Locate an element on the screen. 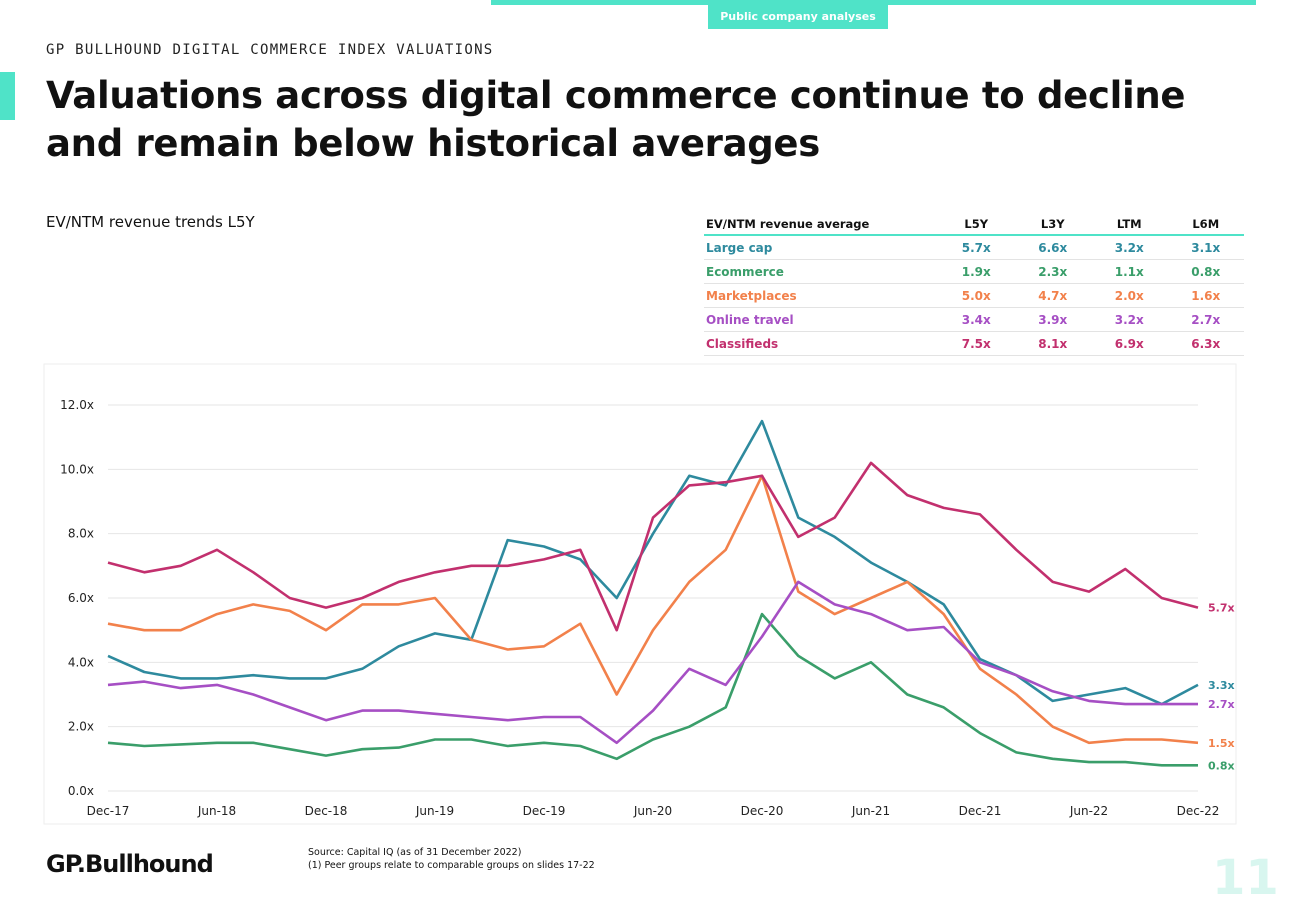  table-row: Classifieds 7.5x 8.1x 6.9x 6.3x is located at coordinates (974, 343).